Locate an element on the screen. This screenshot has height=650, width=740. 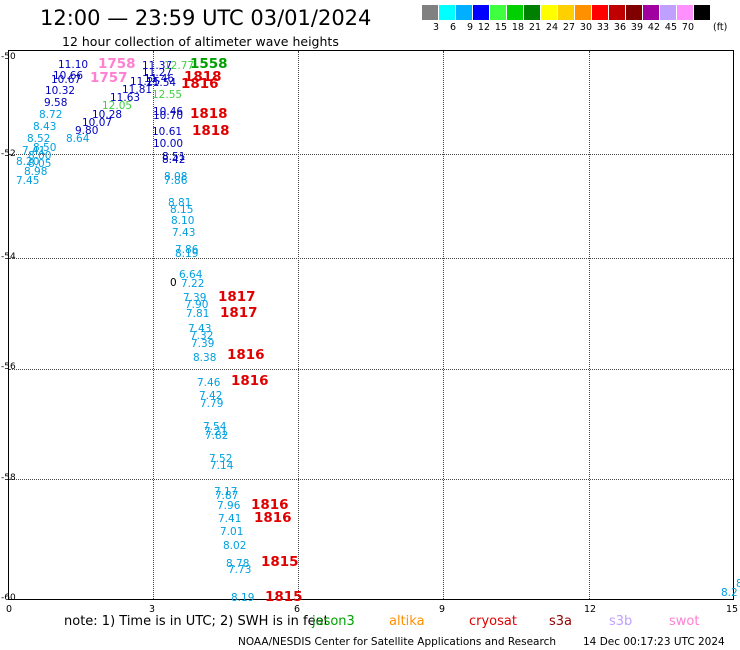
wave-height-value: 8.42 is located at coordinates (174, 160).